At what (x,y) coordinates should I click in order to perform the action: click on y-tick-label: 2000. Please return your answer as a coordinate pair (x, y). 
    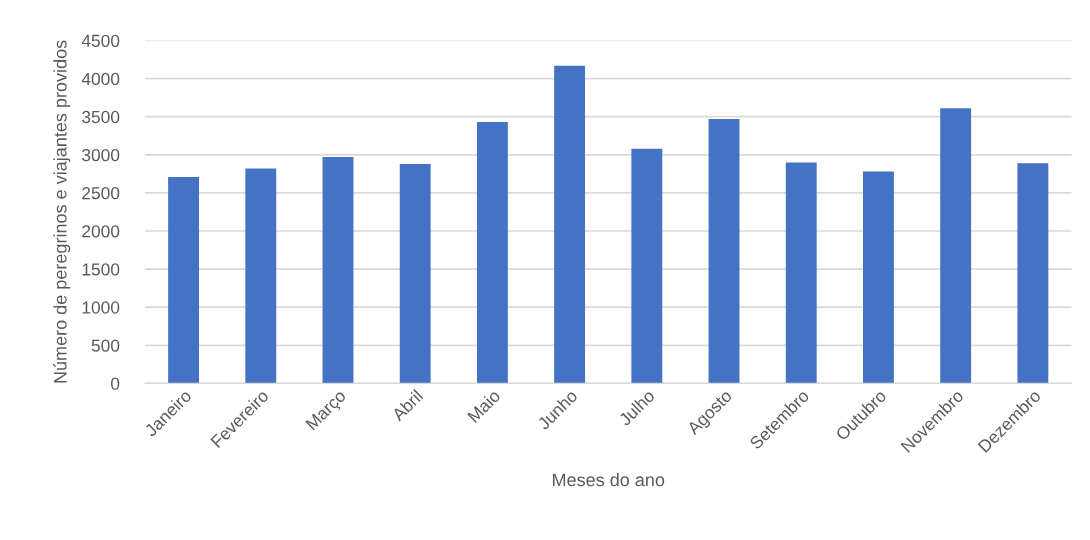
    Looking at the image, I should click on (101, 231).